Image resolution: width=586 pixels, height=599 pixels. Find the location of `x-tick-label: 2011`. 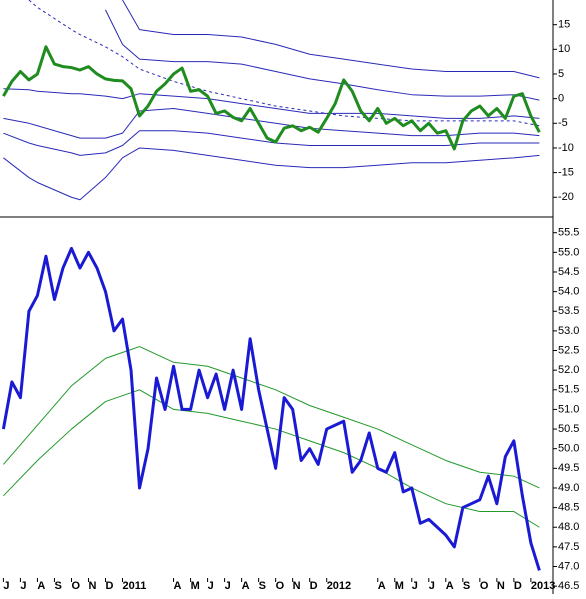

x-tick-label: 2011 is located at coordinates (135, 586).